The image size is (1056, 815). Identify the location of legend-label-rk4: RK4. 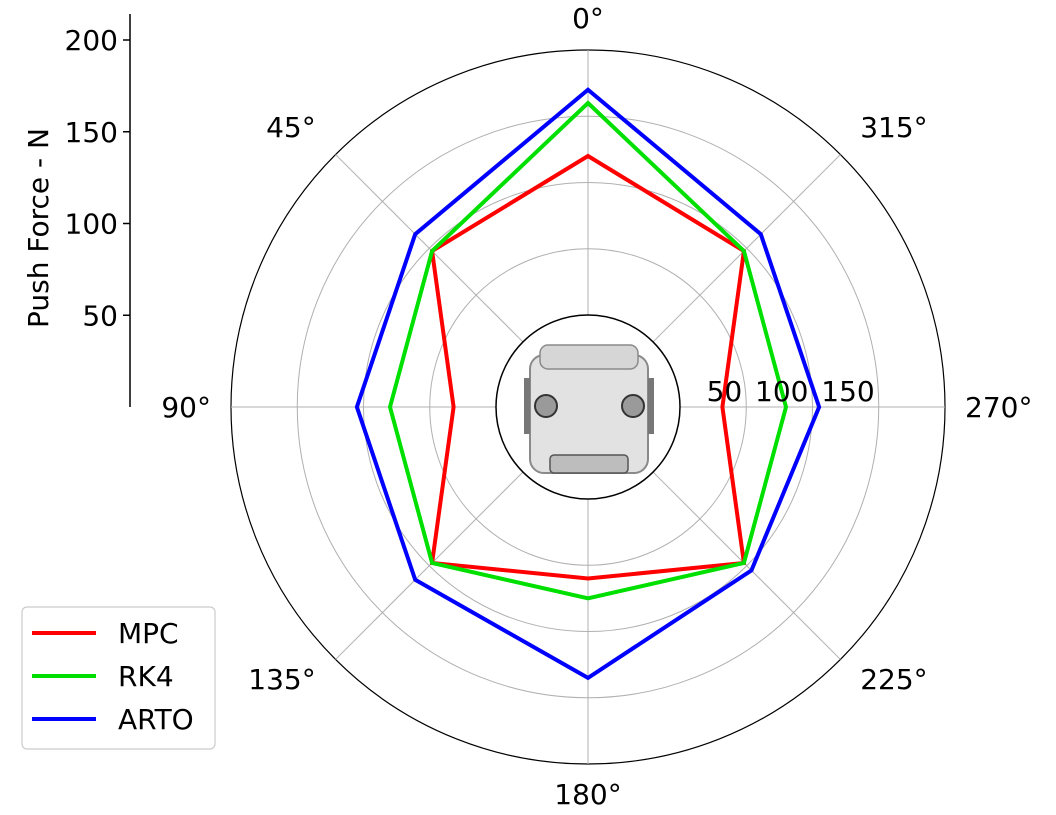
(146, 676).